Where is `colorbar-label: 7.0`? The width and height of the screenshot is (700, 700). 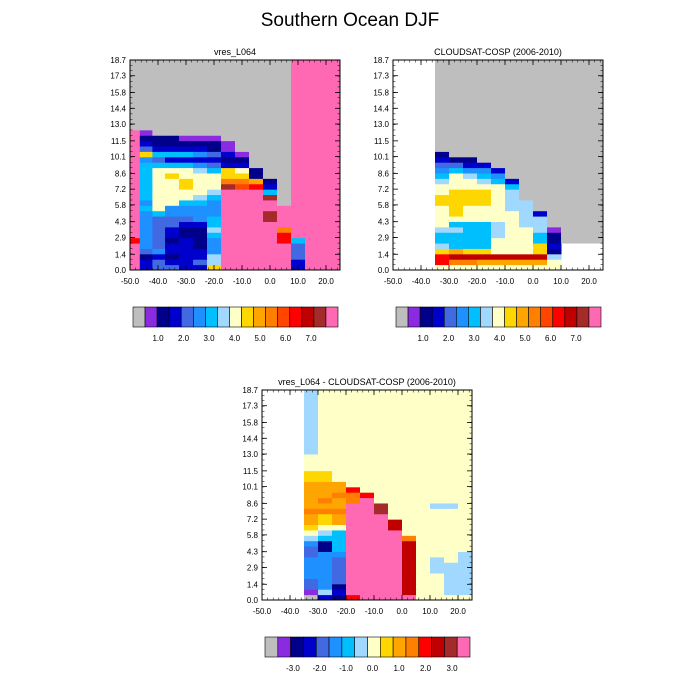
colorbar-label: 7.0 is located at coordinates (576, 338).